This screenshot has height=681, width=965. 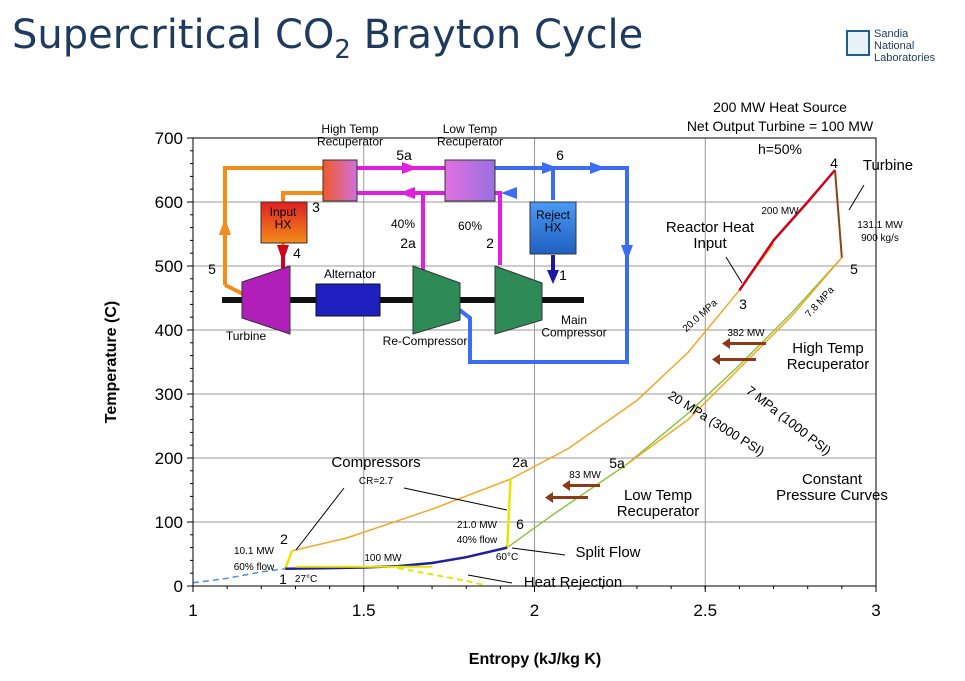 I want to click on logo-text: Sandia National Laboratories, so click(x=905, y=46).